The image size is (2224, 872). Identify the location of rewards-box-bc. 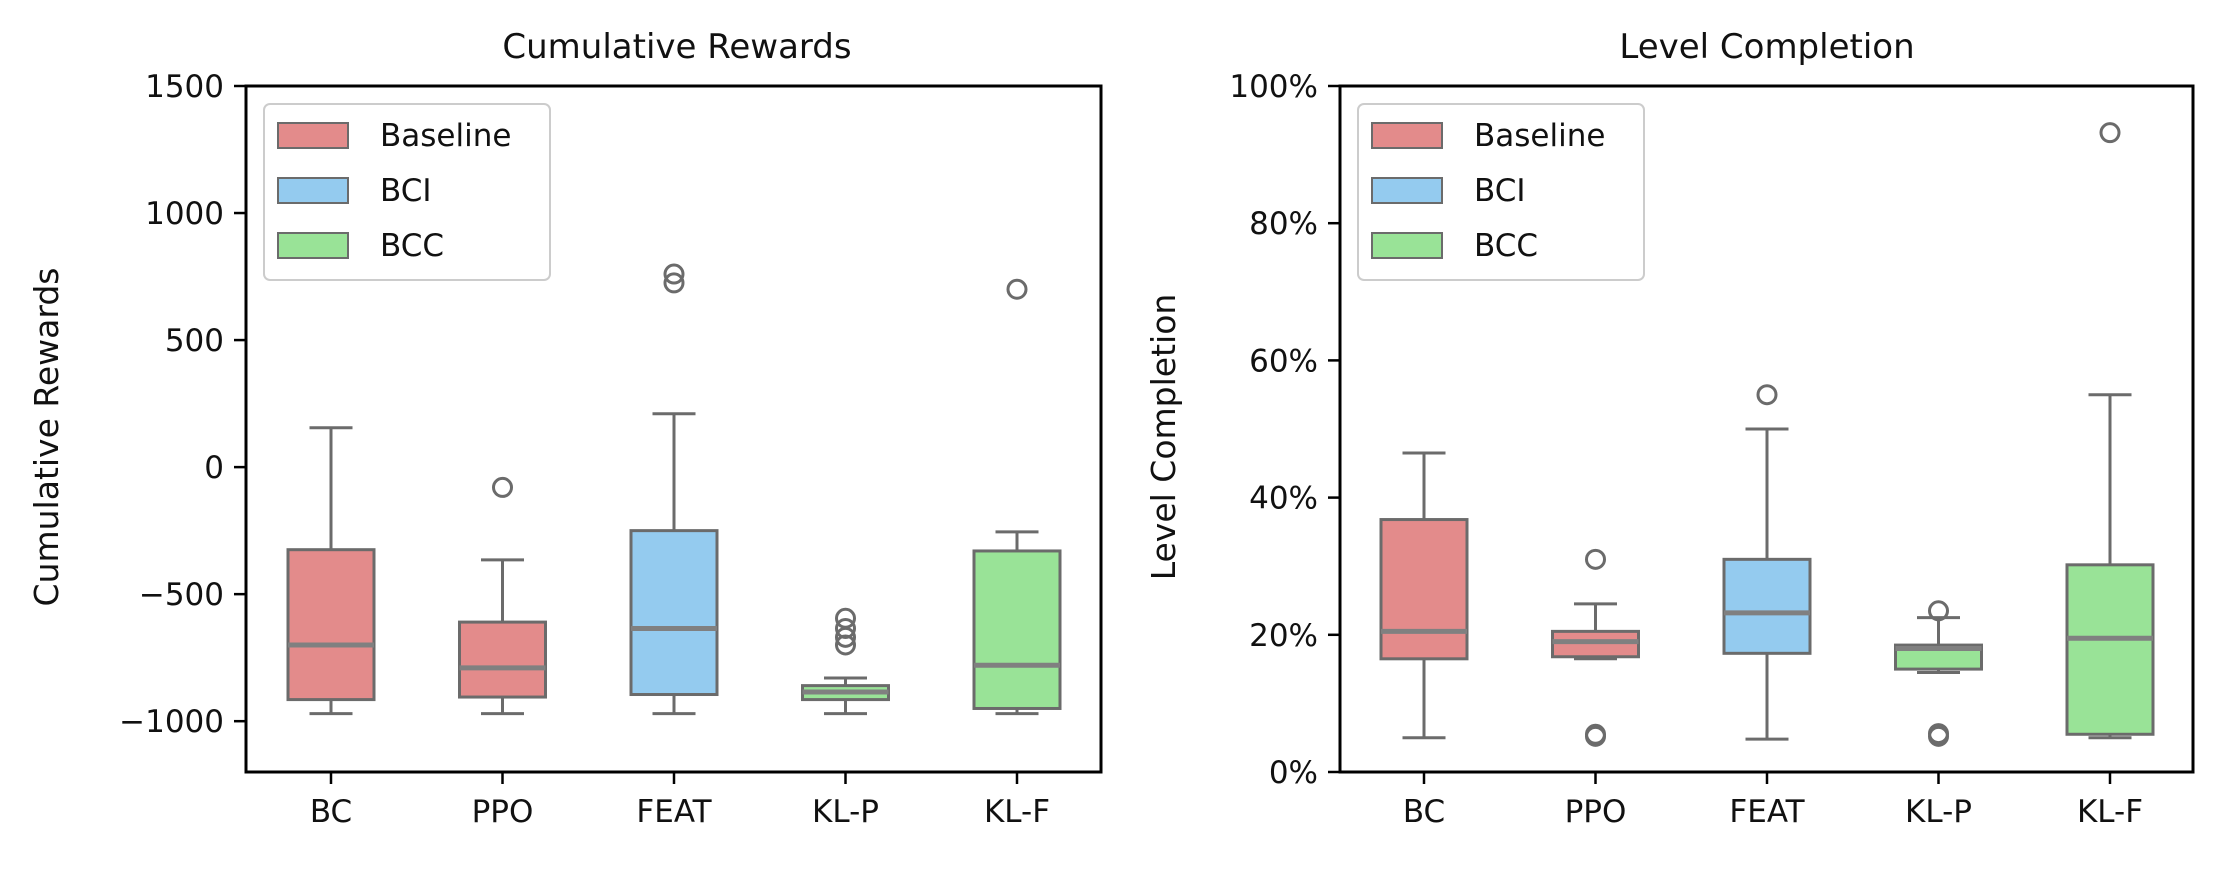
(331, 571).